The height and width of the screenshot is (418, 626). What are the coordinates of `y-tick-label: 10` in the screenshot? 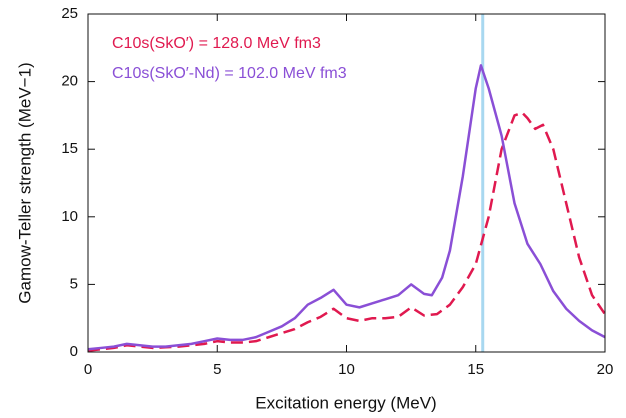 It's located at (69, 216).